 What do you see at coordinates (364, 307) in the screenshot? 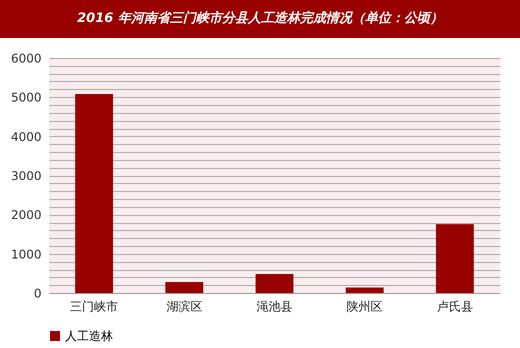
I see `x-tick-label: 陕州区` at bounding box center [364, 307].